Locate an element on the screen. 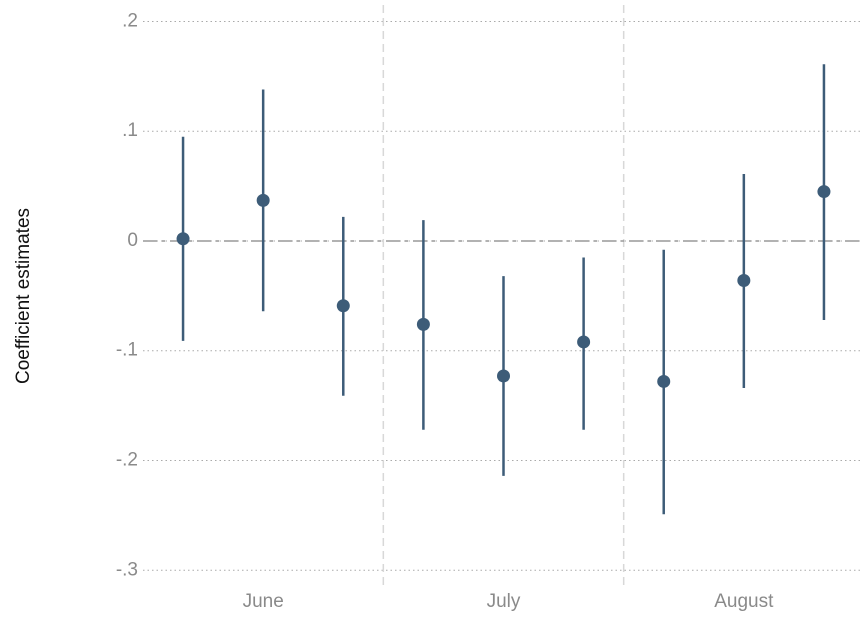 This screenshot has width=860, height=618. y-tick-label: -.3 is located at coordinates (127, 569).